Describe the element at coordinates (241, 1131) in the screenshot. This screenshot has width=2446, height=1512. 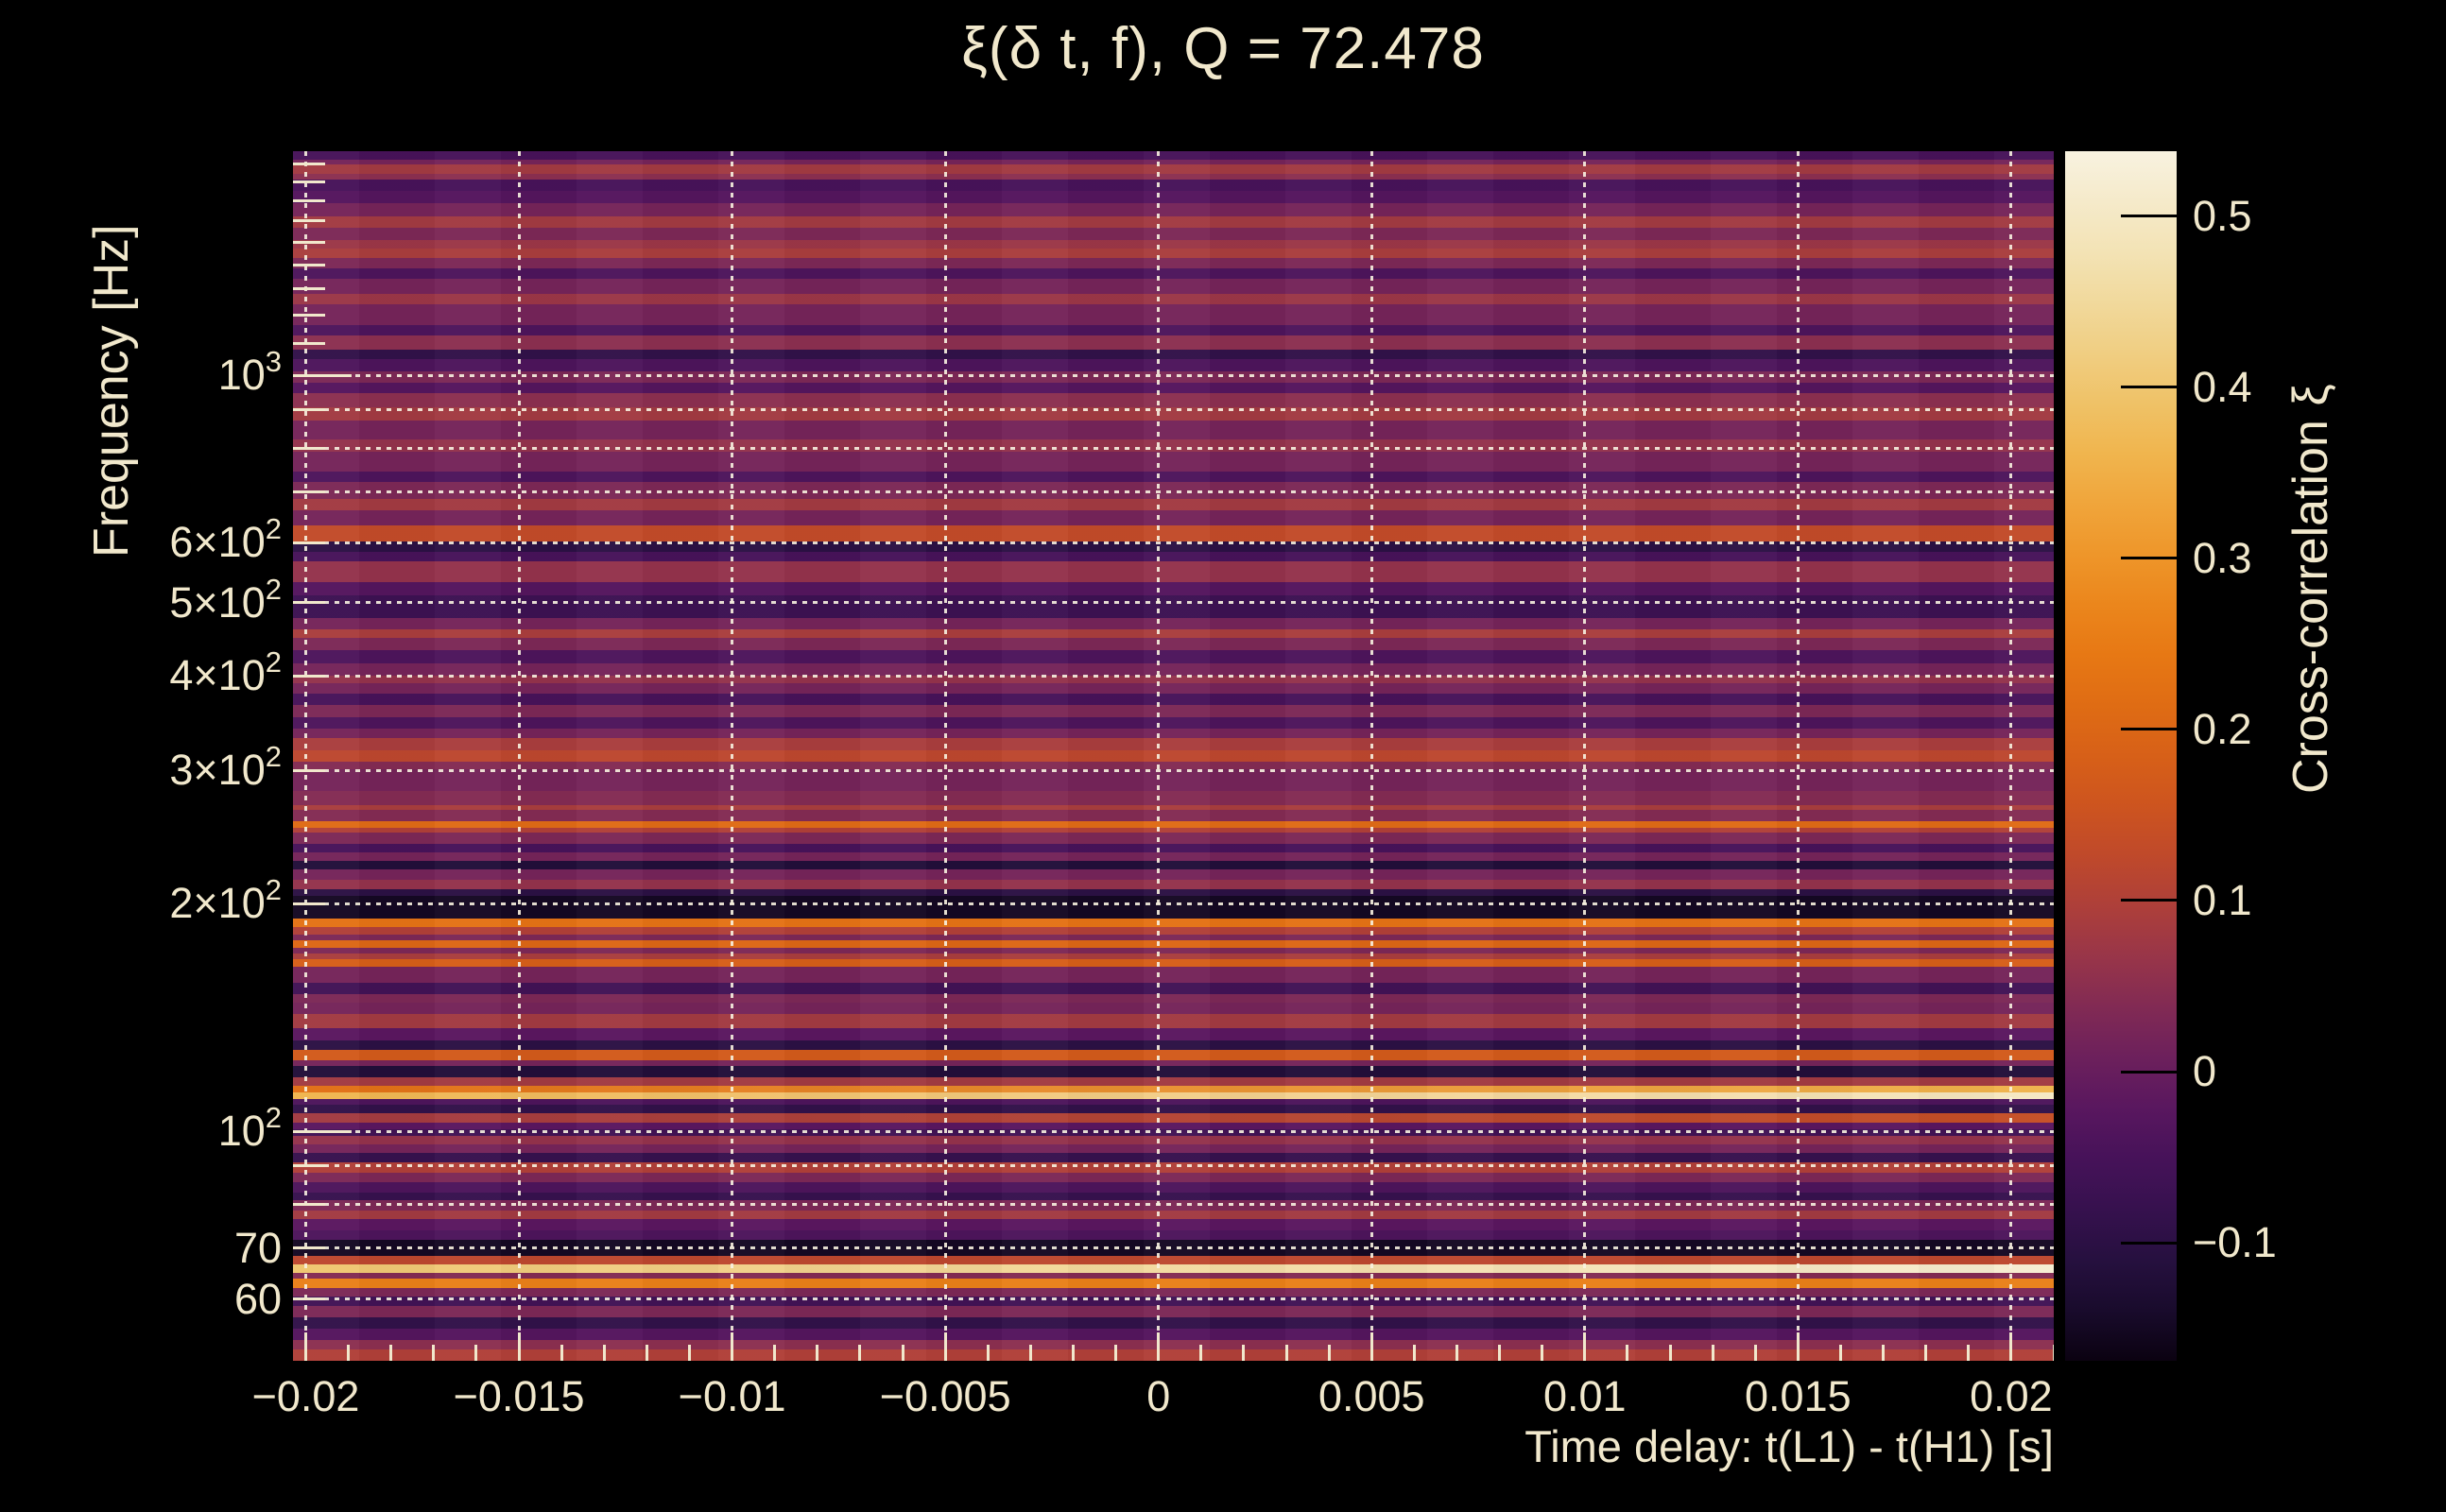
I see `y-tick-label-mantissa: 10` at that location.